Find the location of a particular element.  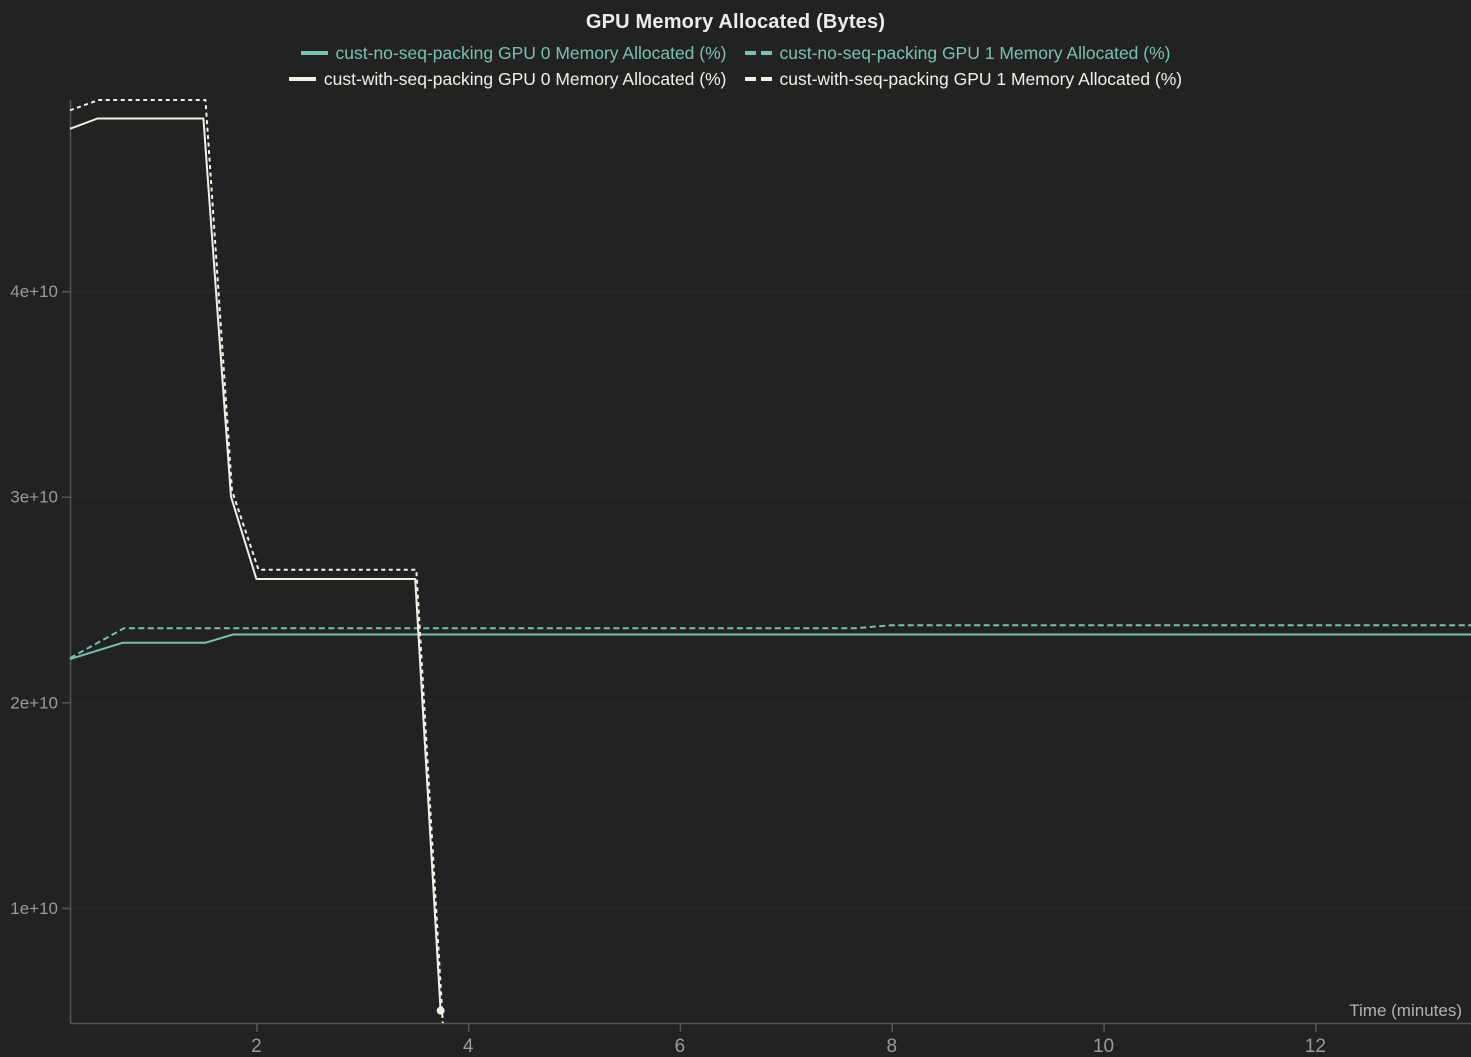

series-endpoint-marker is located at coordinates (440, 1010).